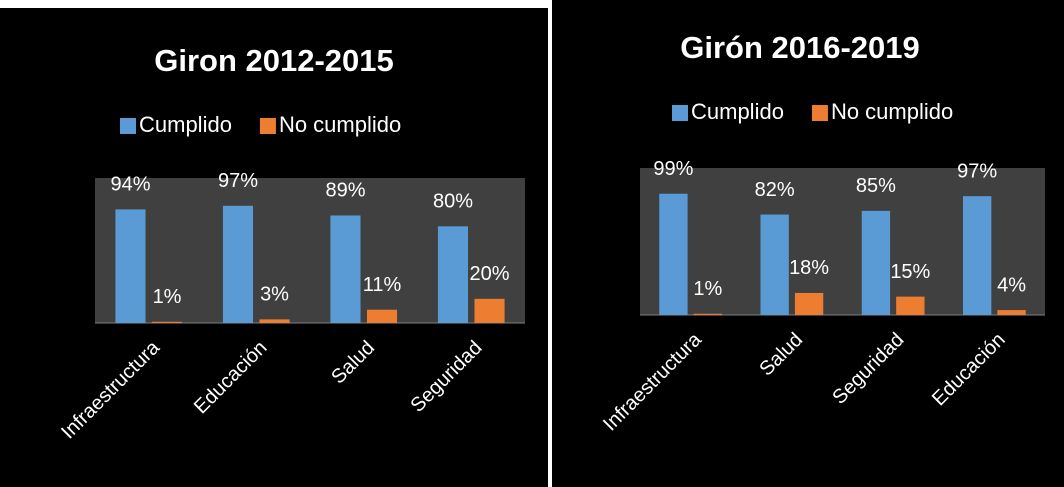 The height and width of the screenshot is (487, 1064). Describe the element at coordinates (775, 190) in the screenshot. I see `data-label: 82%` at that location.